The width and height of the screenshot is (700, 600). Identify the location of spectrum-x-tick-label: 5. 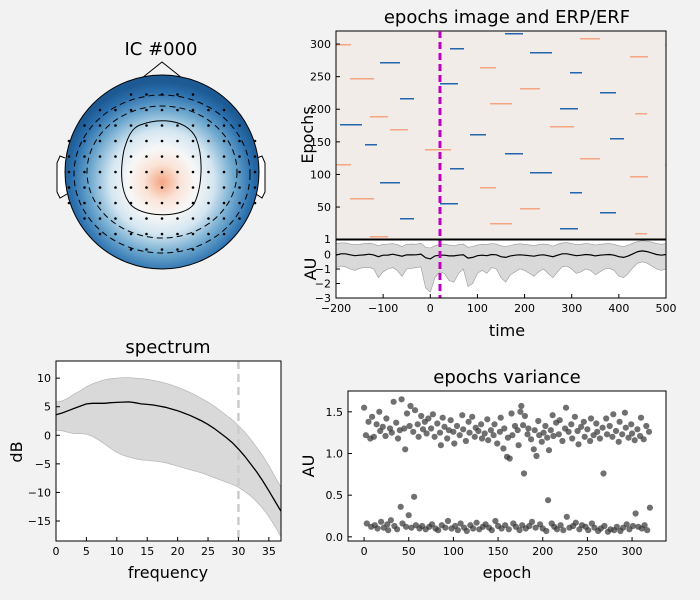
(86, 551).